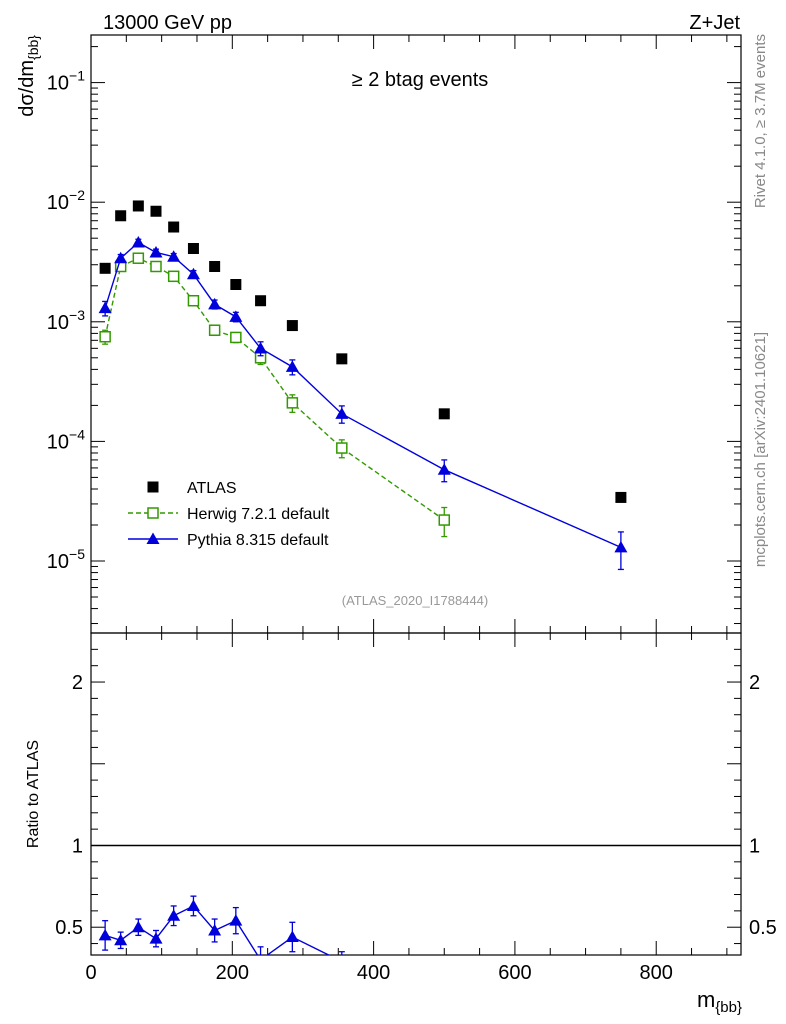  I want to click on y-tick-label-right: 1, so click(754, 846).